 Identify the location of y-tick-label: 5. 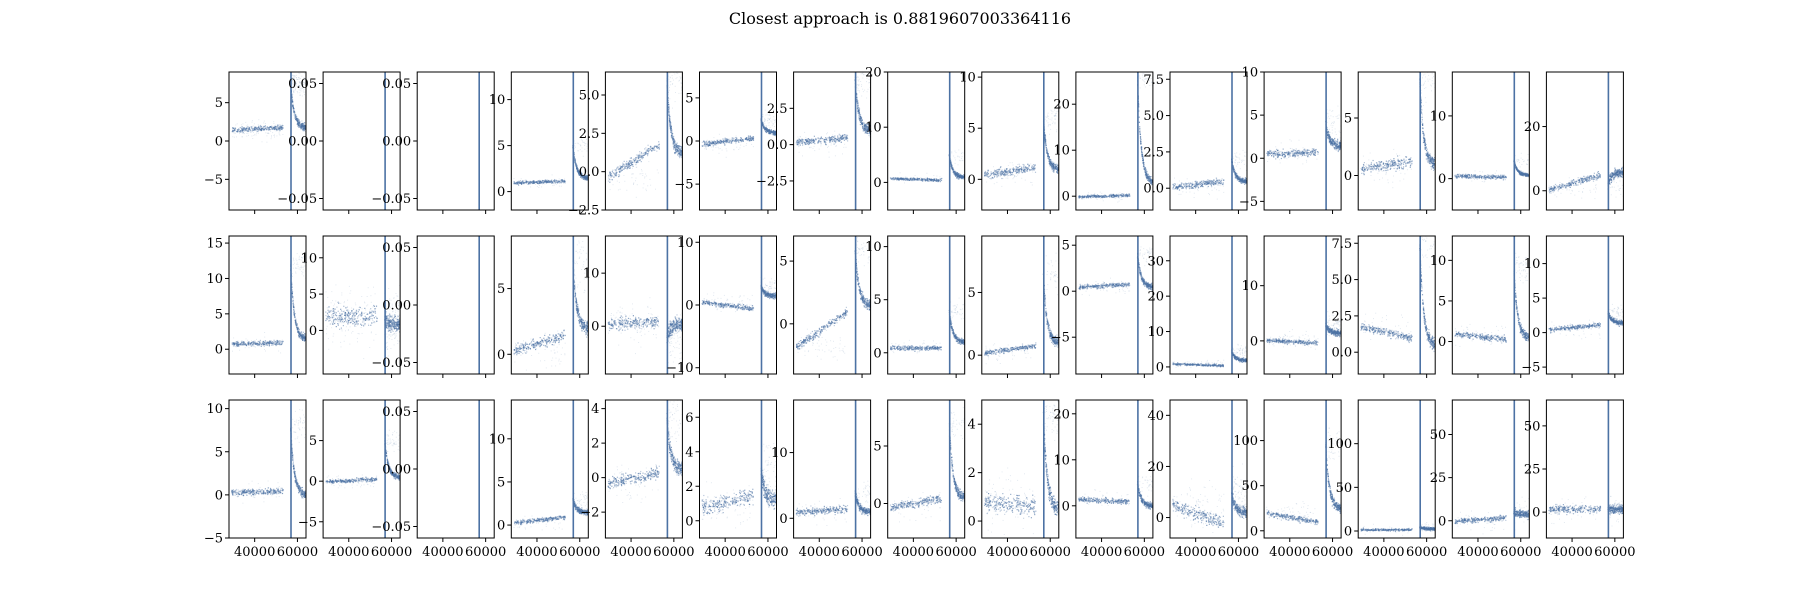
(501, 146).